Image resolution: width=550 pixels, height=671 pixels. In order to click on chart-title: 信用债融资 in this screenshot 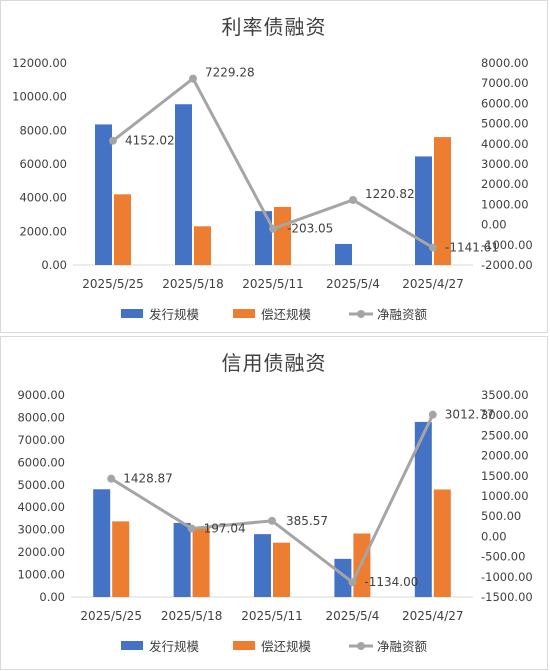, I will do `click(274, 363)`.